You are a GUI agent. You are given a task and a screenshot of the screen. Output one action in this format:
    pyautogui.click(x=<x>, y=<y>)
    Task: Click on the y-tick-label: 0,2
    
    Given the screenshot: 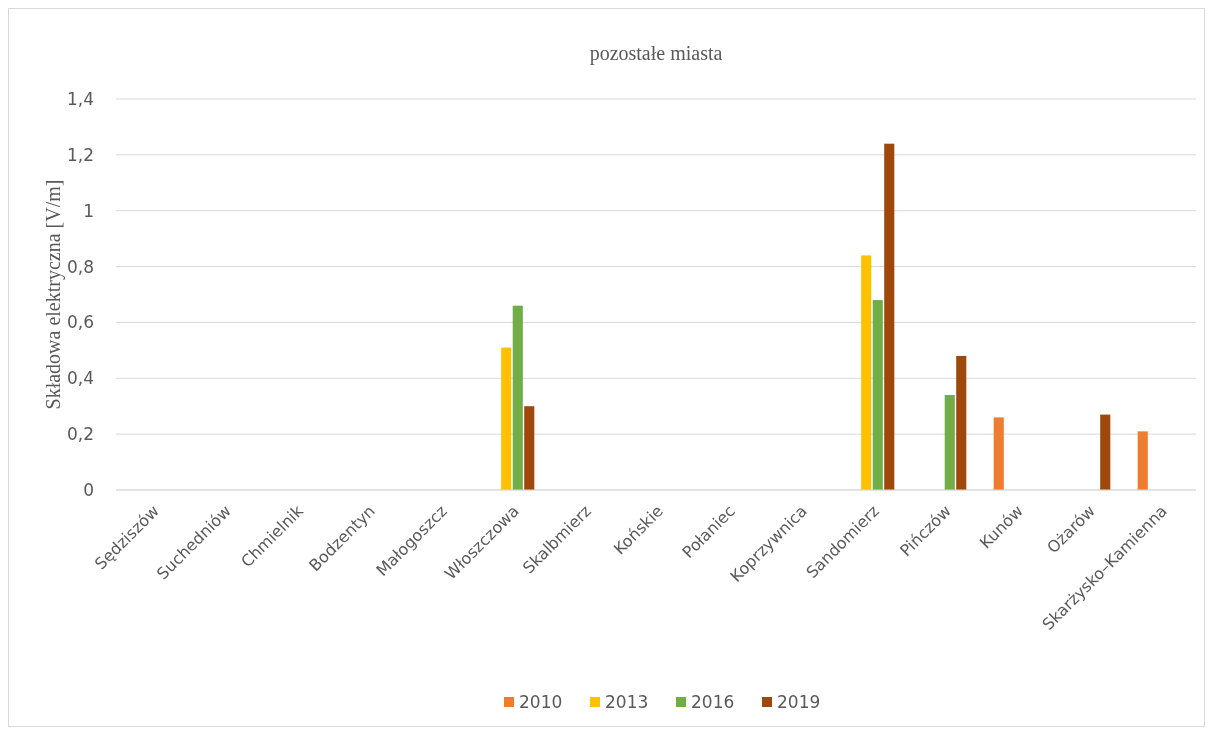 What is the action you would take?
    pyautogui.click(x=80, y=434)
    